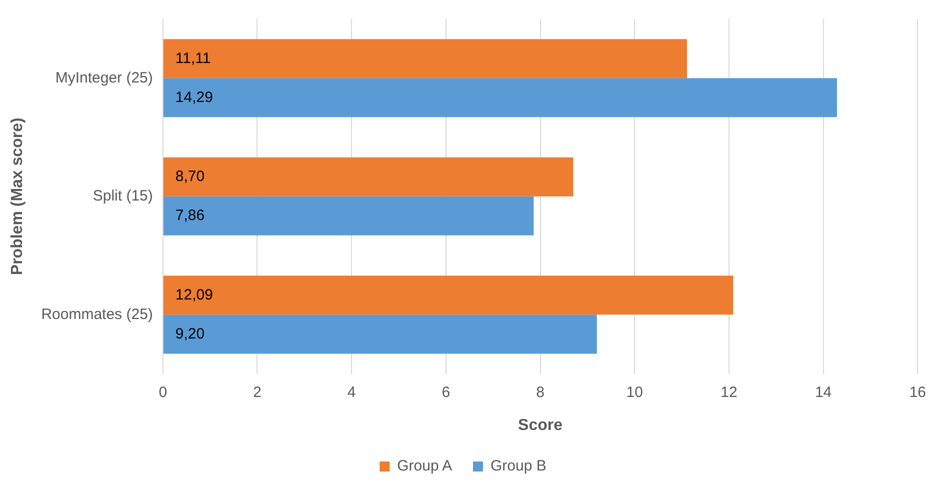  Describe the element at coordinates (257, 392) in the screenshot. I see `x-tick-label: 2` at that location.